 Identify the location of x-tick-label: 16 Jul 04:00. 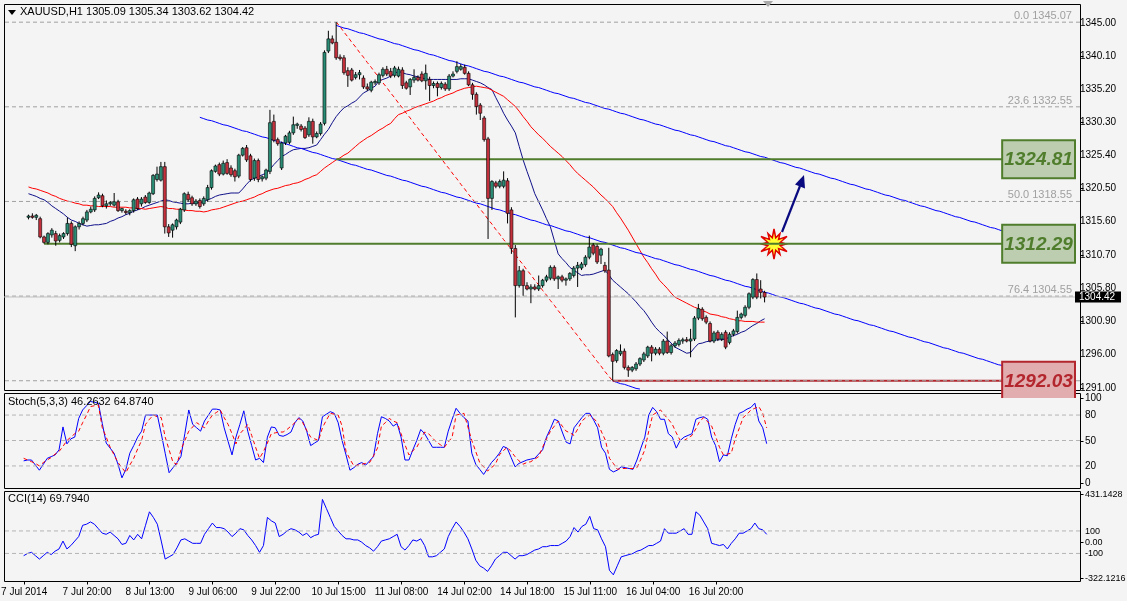
(653, 591).